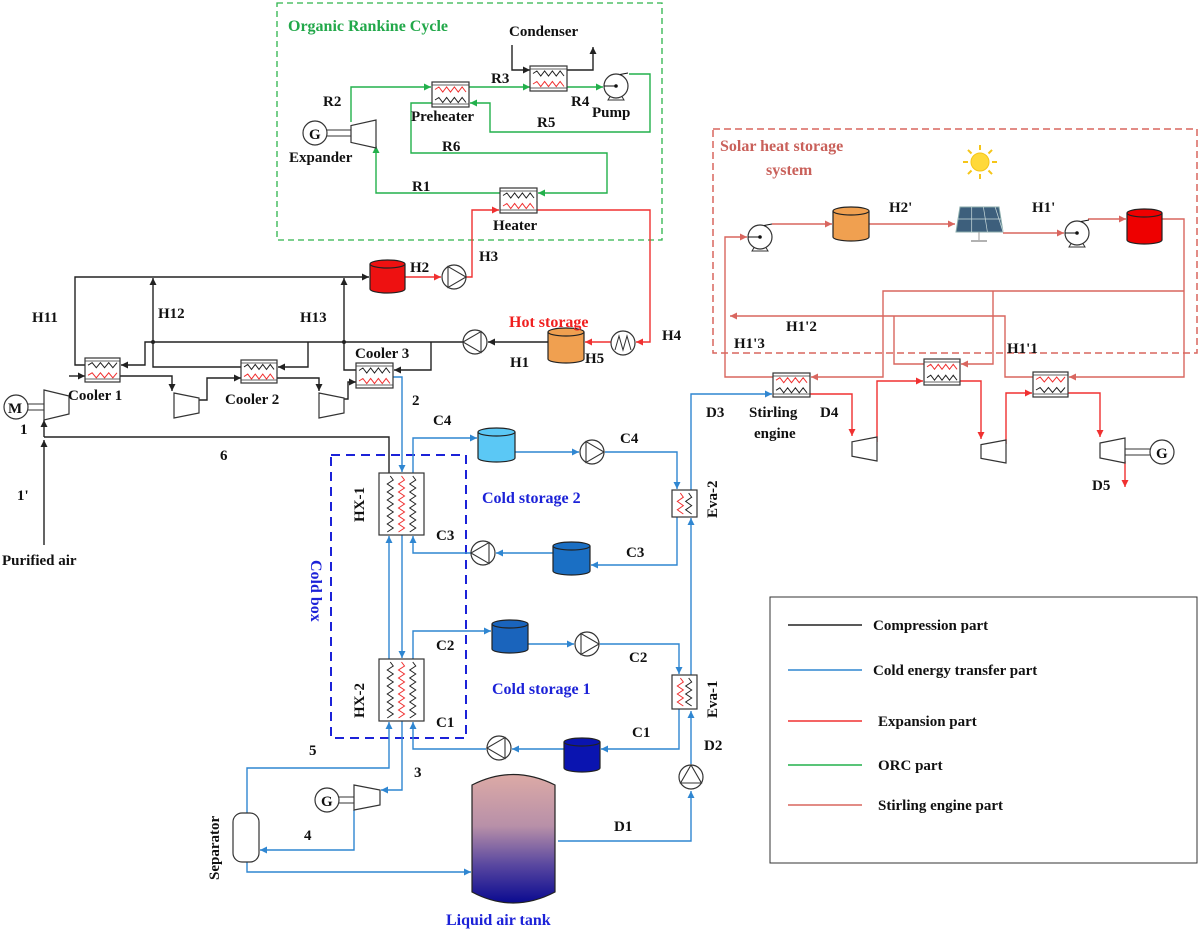  I want to click on preheater, so click(450, 94).